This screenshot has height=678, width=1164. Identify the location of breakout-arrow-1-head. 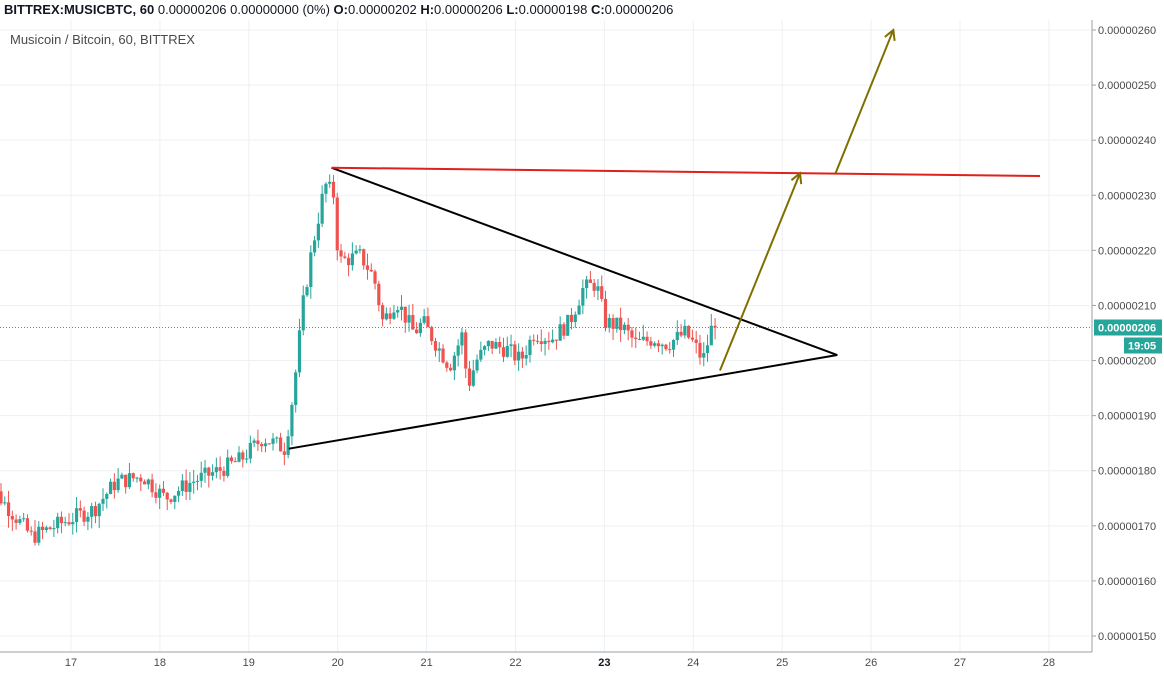
(796, 178).